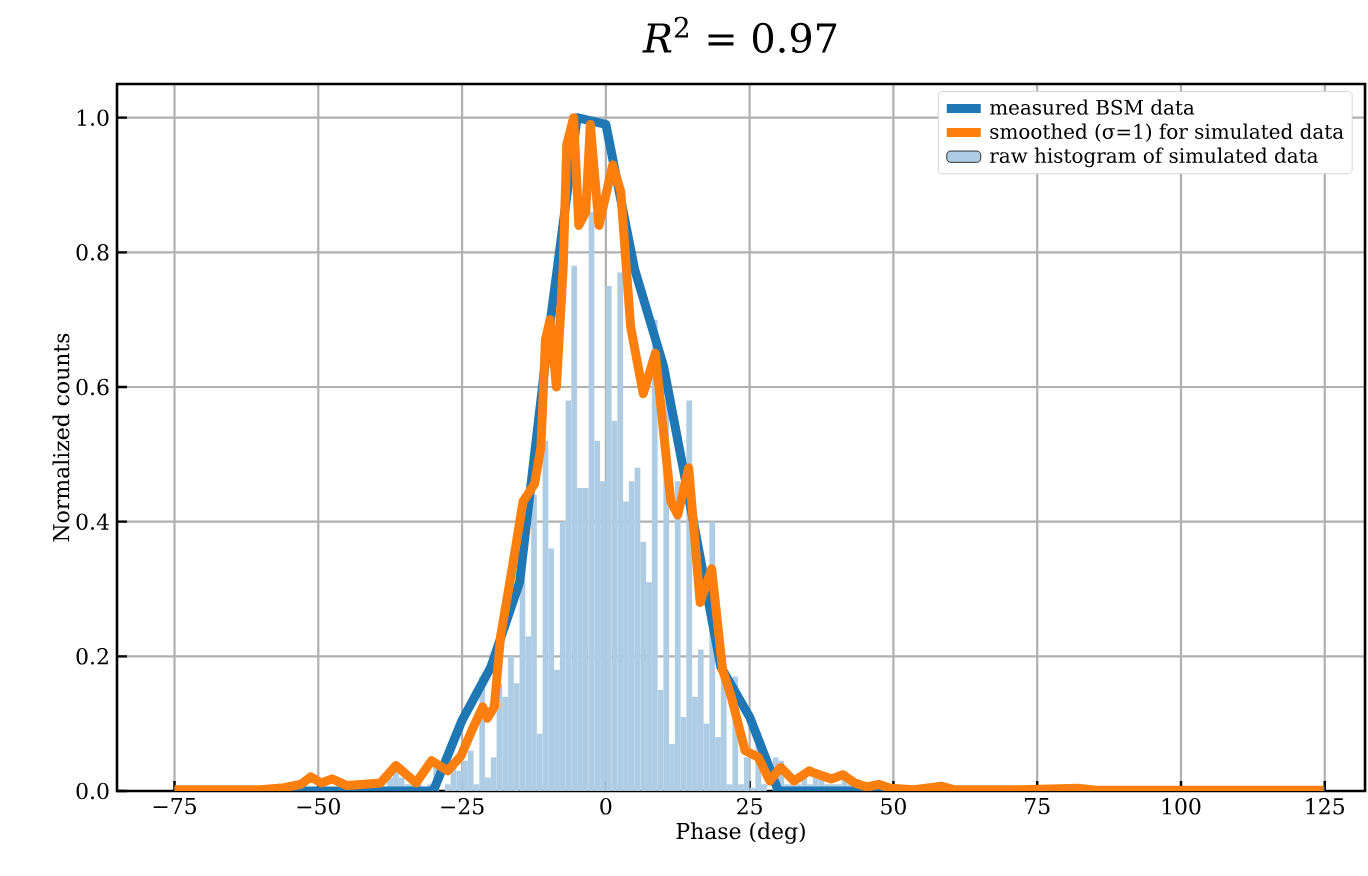  What do you see at coordinates (92, 656) in the screenshot?
I see `y-tick-label: 0.2` at bounding box center [92, 656].